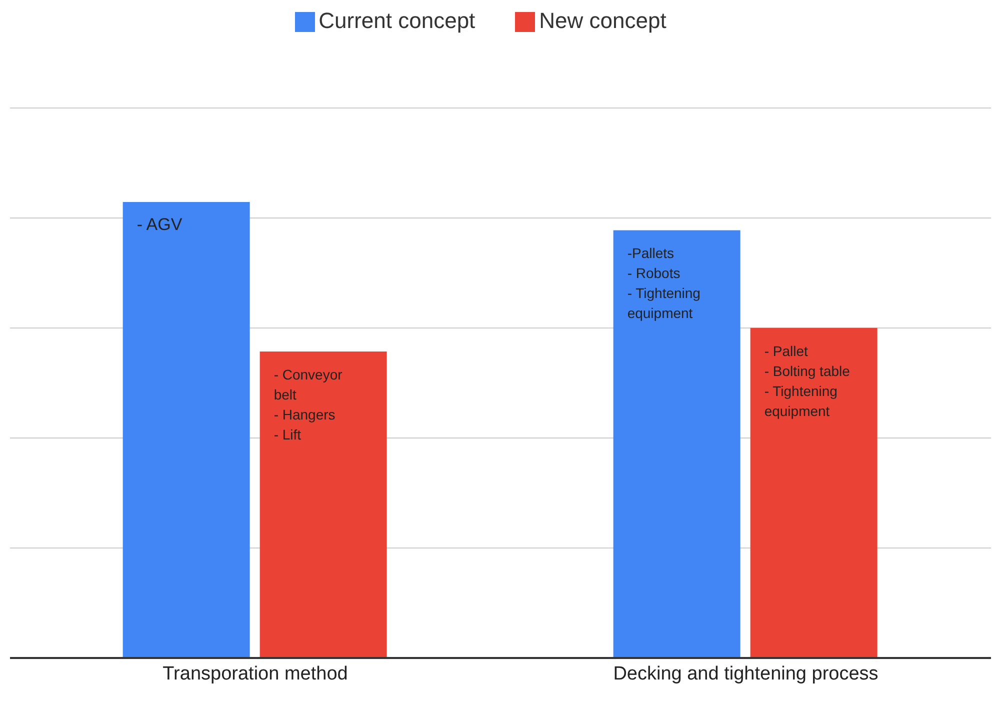 The width and height of the screenshot is (999, 715). I want to click on x-tick-label: Decking and tightening process, so click(745, 673).